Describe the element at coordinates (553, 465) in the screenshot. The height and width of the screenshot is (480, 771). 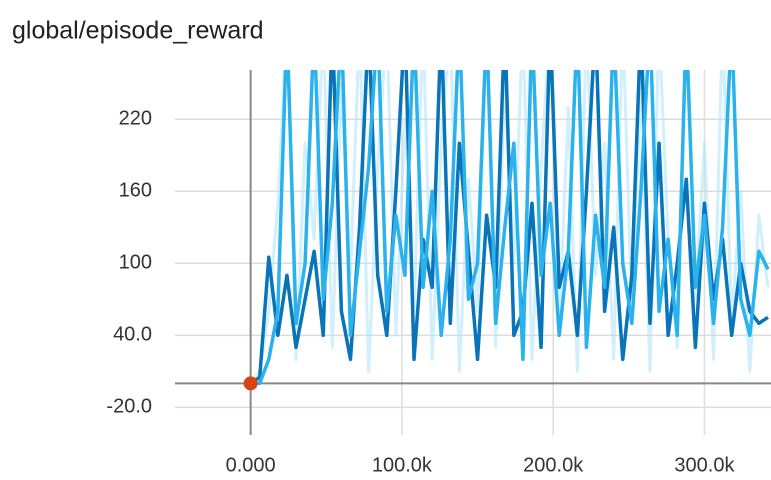
I see `x-tick-label: 200.0k` at that location.